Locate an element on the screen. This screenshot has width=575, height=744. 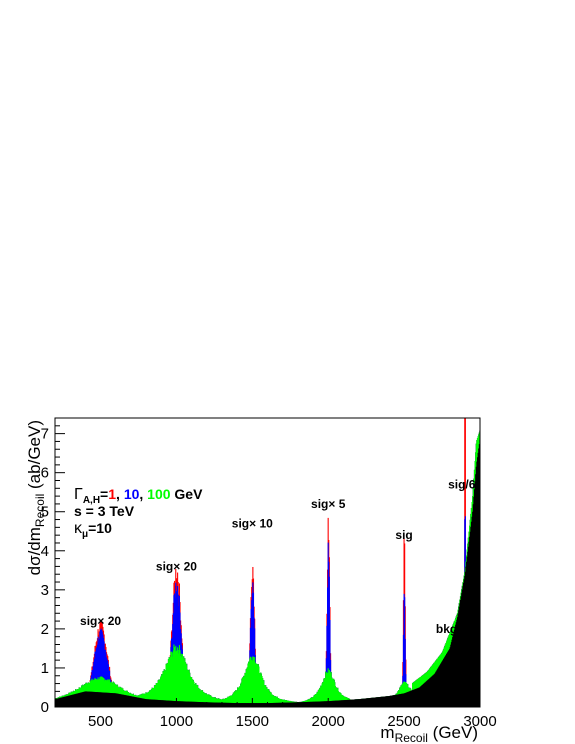
y-tick-label: 7 is located at coordinates (45, 434).